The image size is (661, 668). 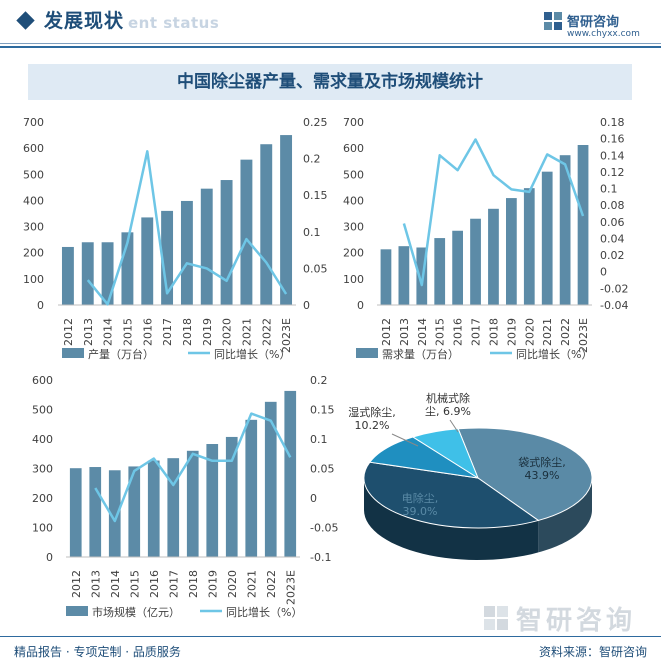 What do you see at coordinates (553, 21) in the screenshot?
I see `brand-logo-icon` at bounding box center [553, 21].